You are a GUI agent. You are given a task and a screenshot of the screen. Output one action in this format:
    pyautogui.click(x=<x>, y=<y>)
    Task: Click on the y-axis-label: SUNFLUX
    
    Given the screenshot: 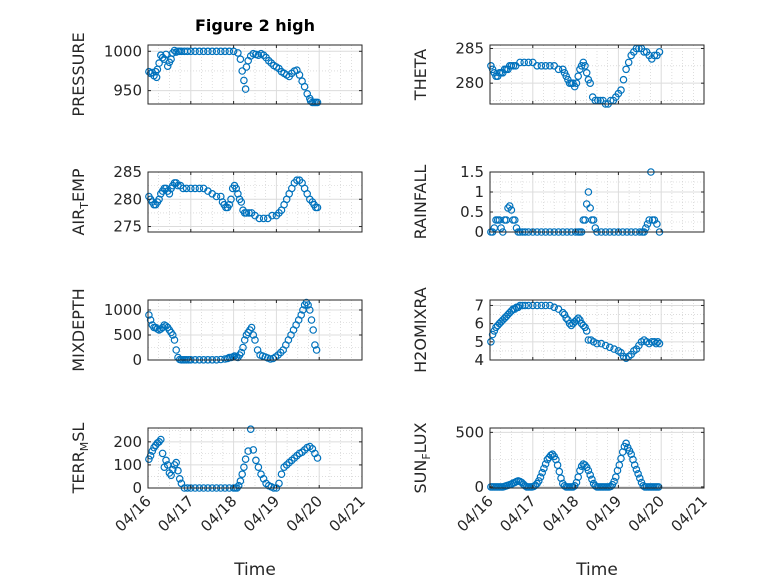 What is the action you would take?
    pyautogui.click(x=422, y=457)
    